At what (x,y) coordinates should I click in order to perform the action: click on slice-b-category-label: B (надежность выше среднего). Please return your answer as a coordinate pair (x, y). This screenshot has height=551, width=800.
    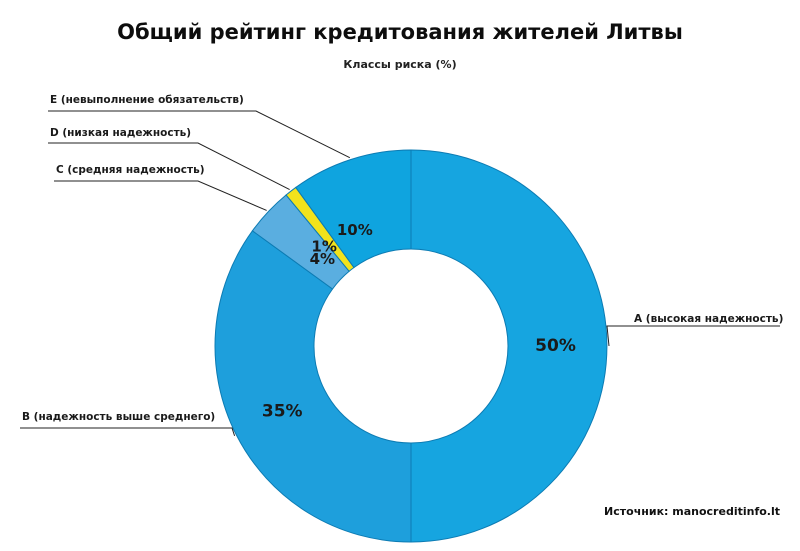
    Looking at the image, I should click on (118, 417).